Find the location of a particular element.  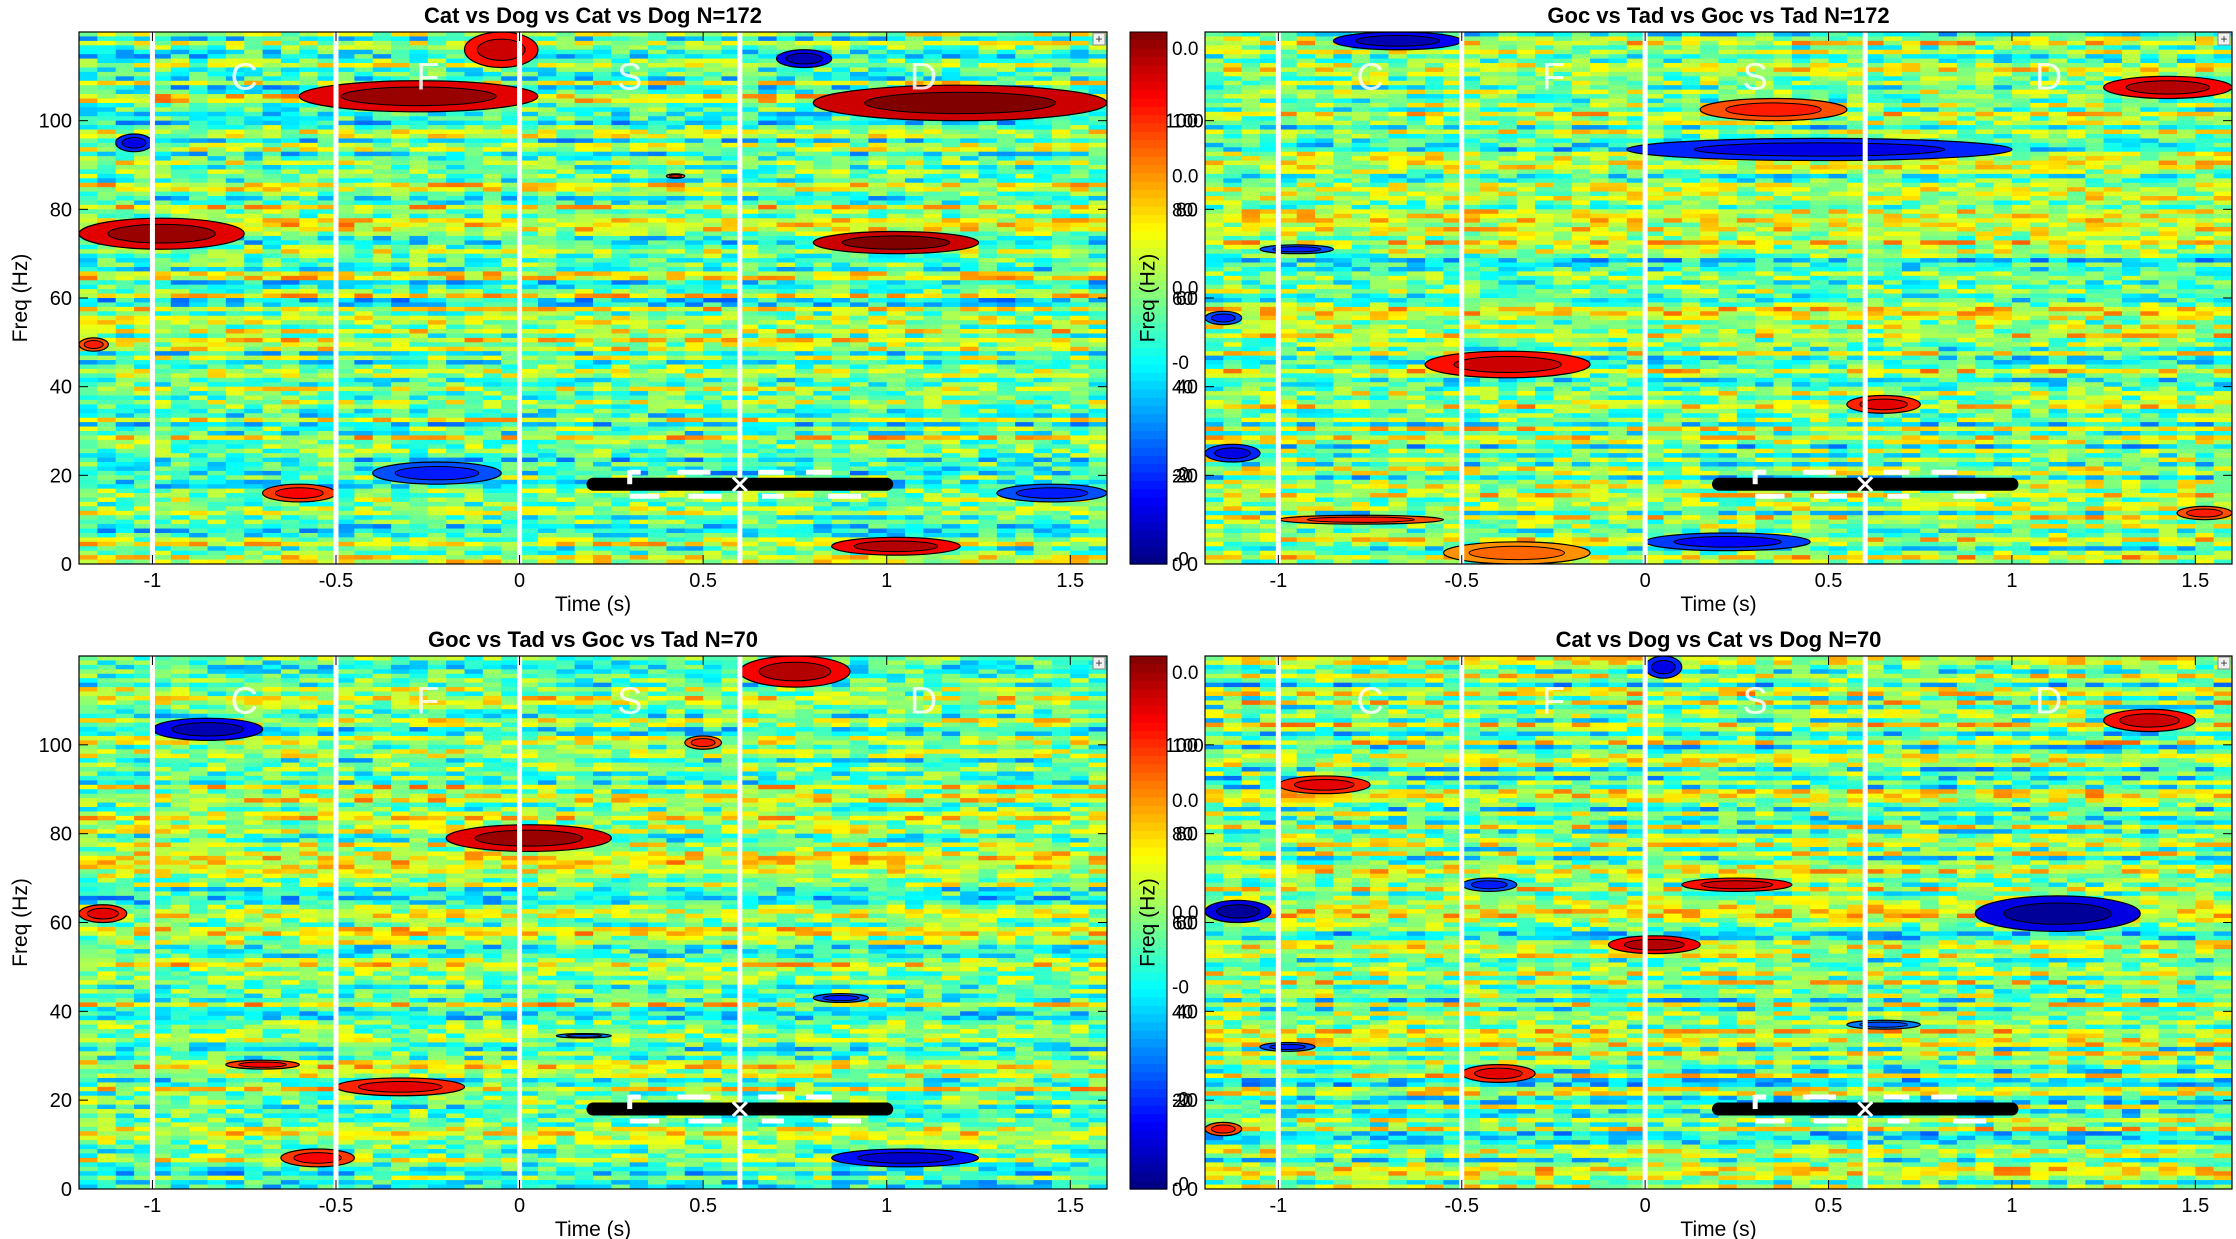

panel-title: Goc vs Tad vs Goc vs Tad N=172 is located at coordinates (1718, 15).